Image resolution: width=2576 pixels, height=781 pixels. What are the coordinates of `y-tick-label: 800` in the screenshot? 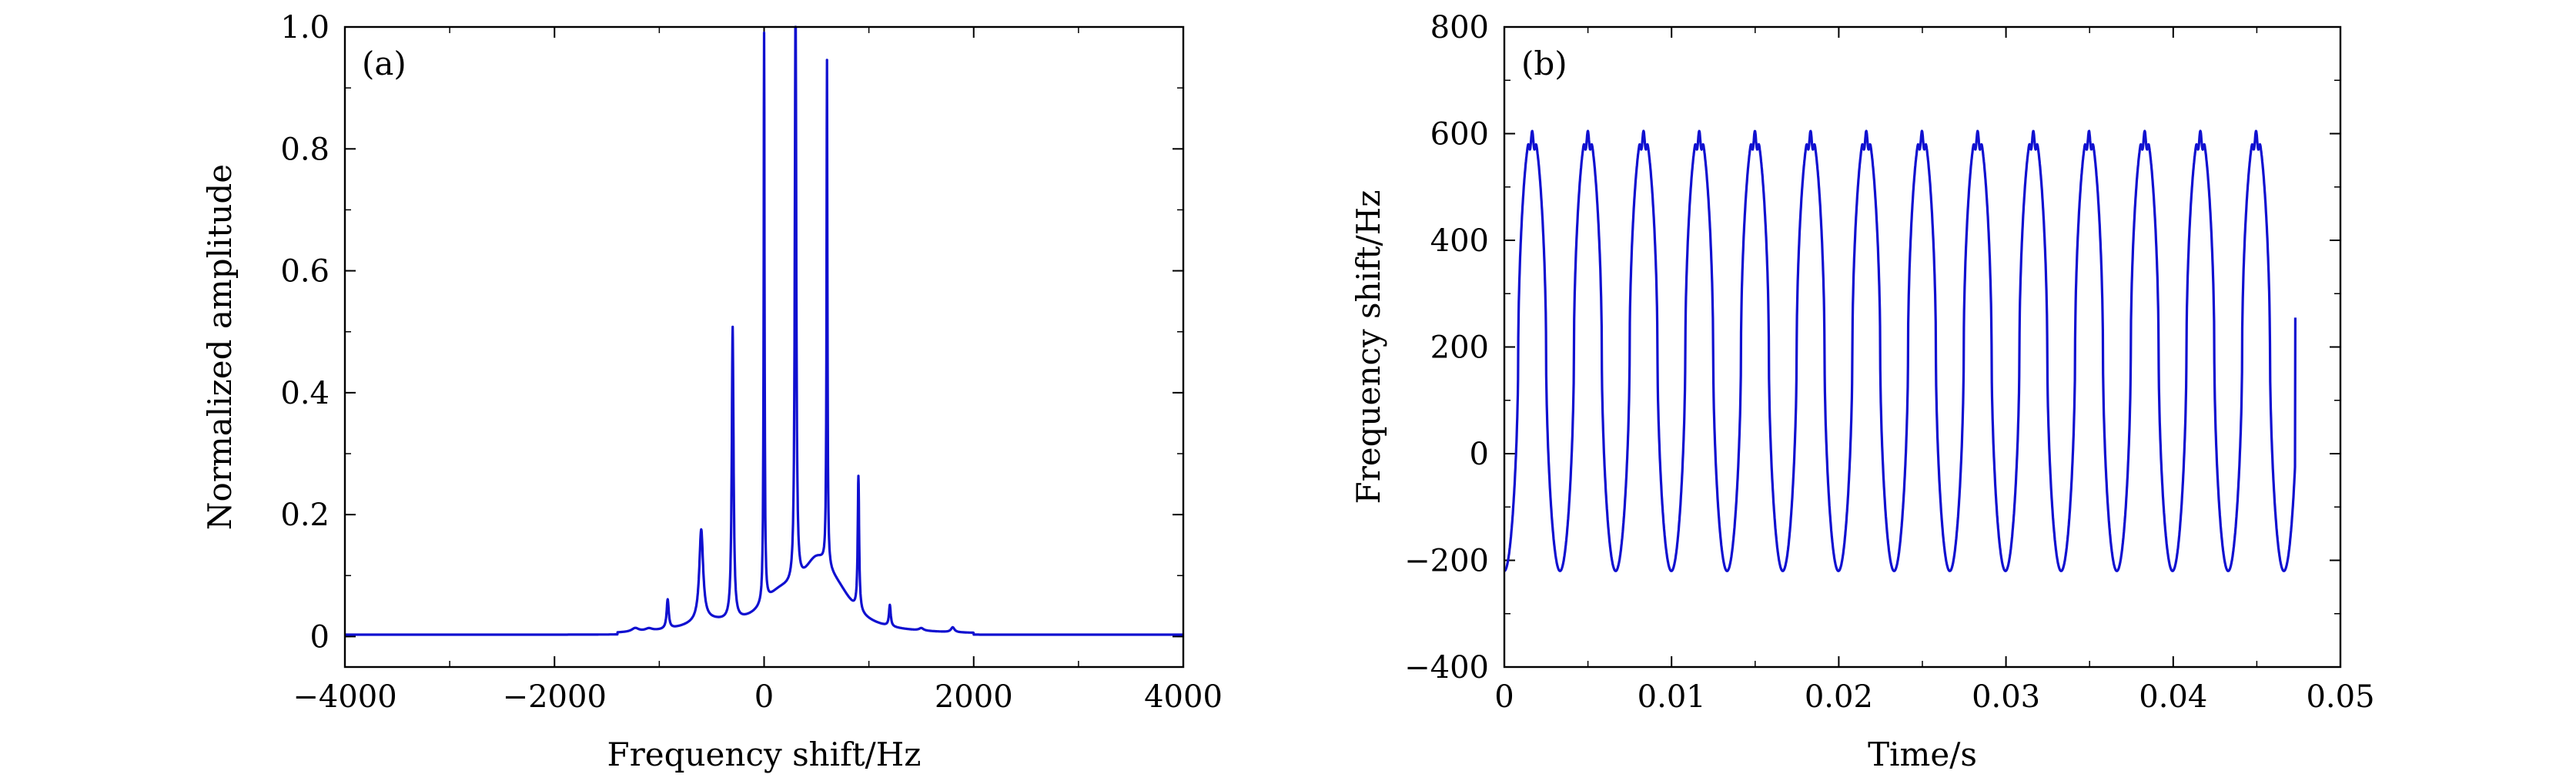 It's located at (1460, 28).